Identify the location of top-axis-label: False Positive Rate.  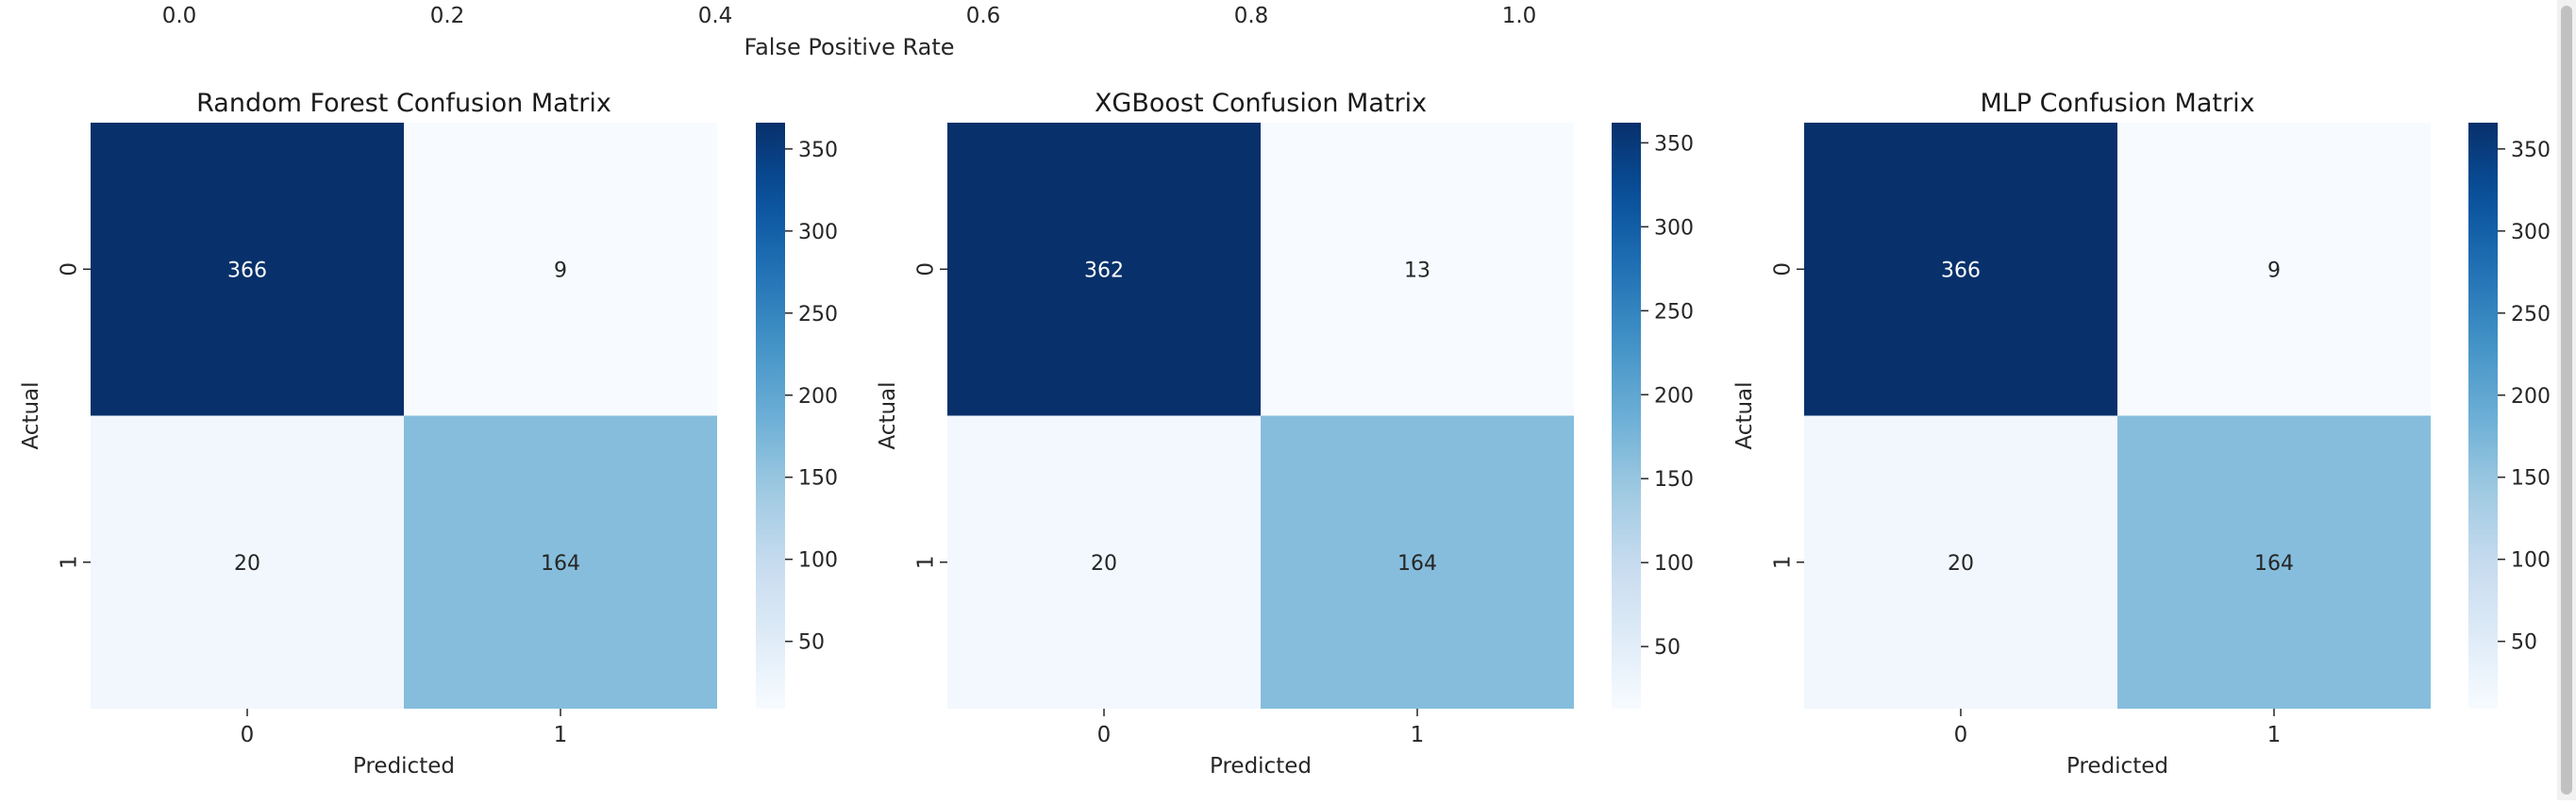
(849, 47).